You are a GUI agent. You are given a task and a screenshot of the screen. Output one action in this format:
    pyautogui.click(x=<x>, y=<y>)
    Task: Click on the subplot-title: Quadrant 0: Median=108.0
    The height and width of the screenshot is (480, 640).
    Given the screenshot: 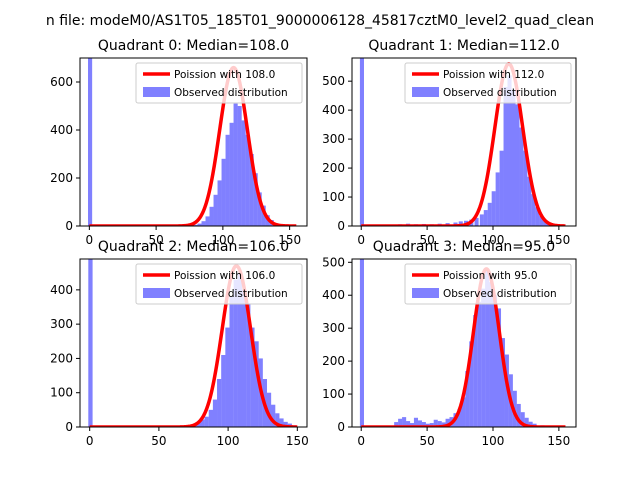 What is the action you would take?
    pyautogui.click(x=193, y=46)
    